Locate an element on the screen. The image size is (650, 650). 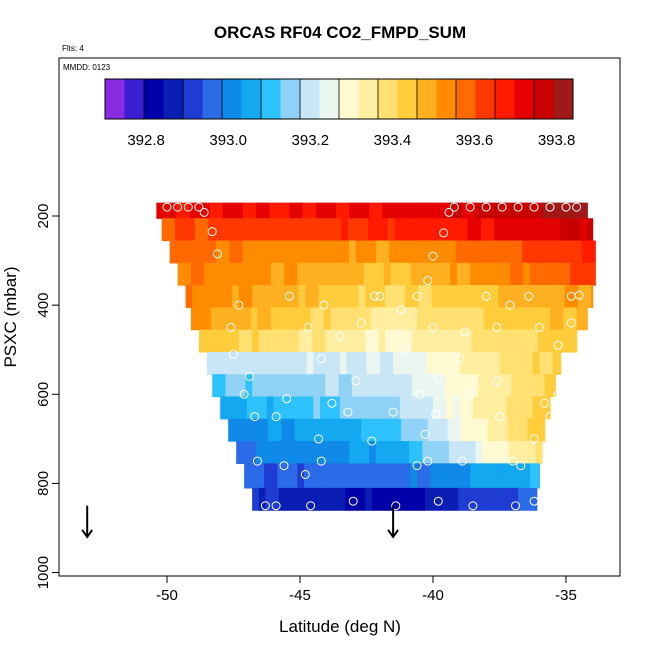
colorbar-tick-label: 393.4 is located at coordinates (393, 140).